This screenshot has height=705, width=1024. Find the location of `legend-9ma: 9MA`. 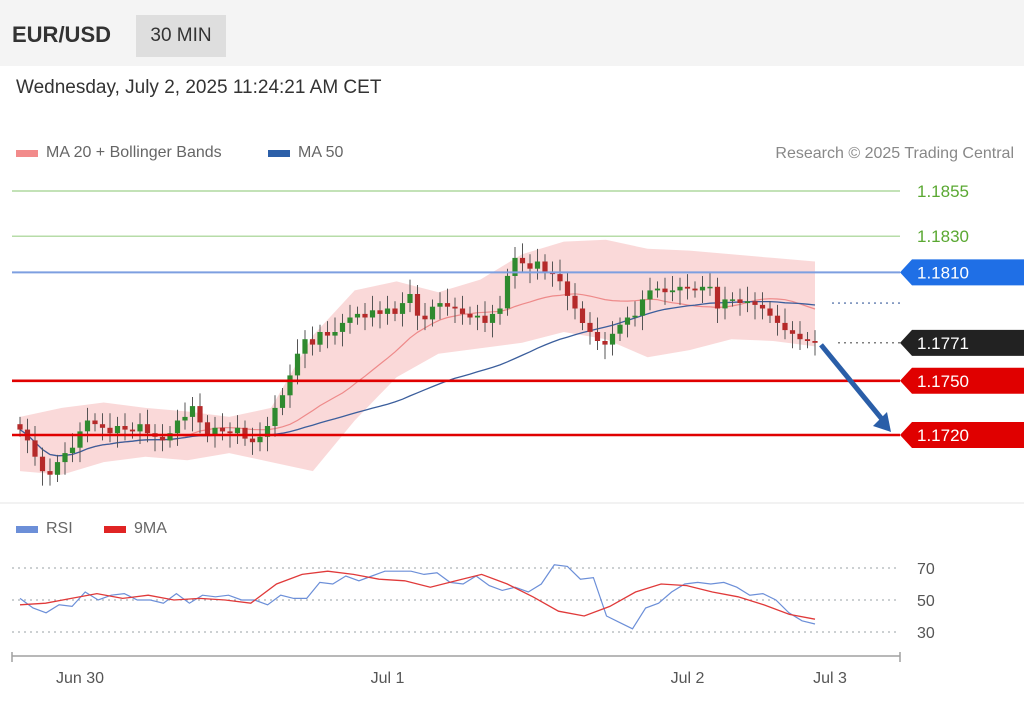

legend-9ma: 9MA is located at coordinates (135, 529).